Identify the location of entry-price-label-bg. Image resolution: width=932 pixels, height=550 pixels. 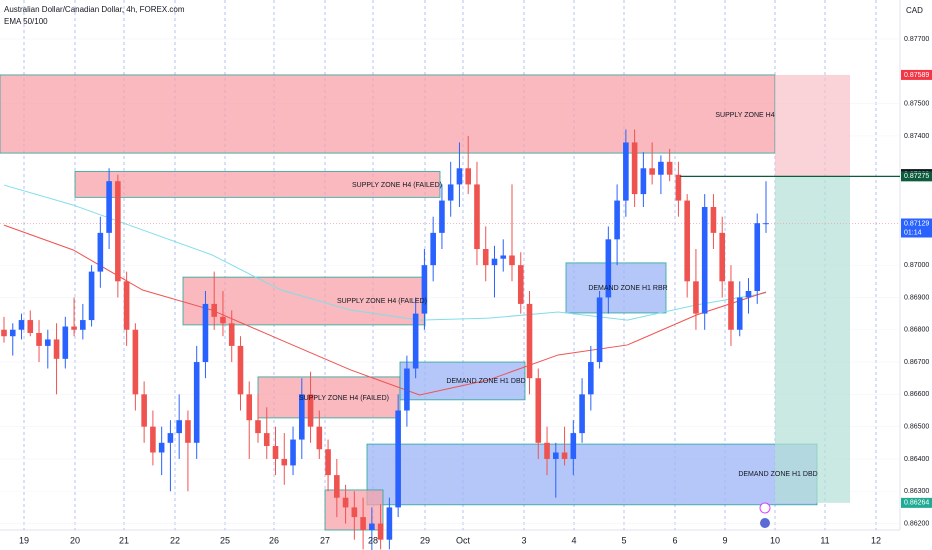
(916, 176).